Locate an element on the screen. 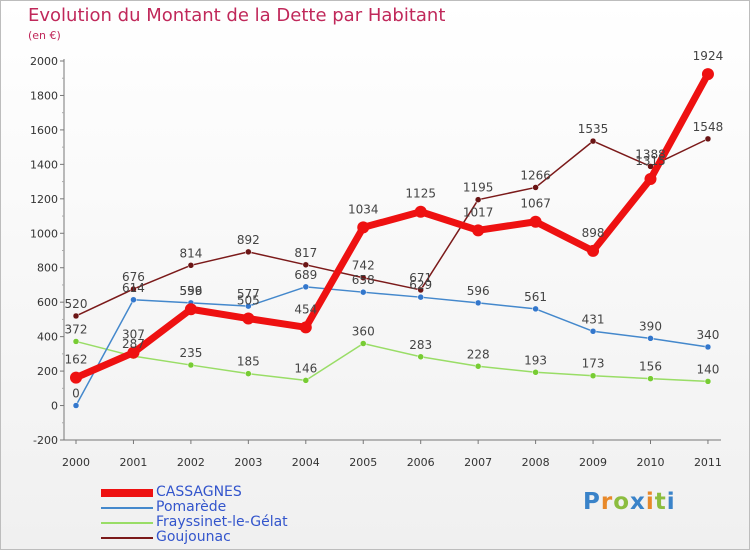 This screenshot has width=750, height=550. data-label-pomar-de: 658 is located at coordinates (363, 280).